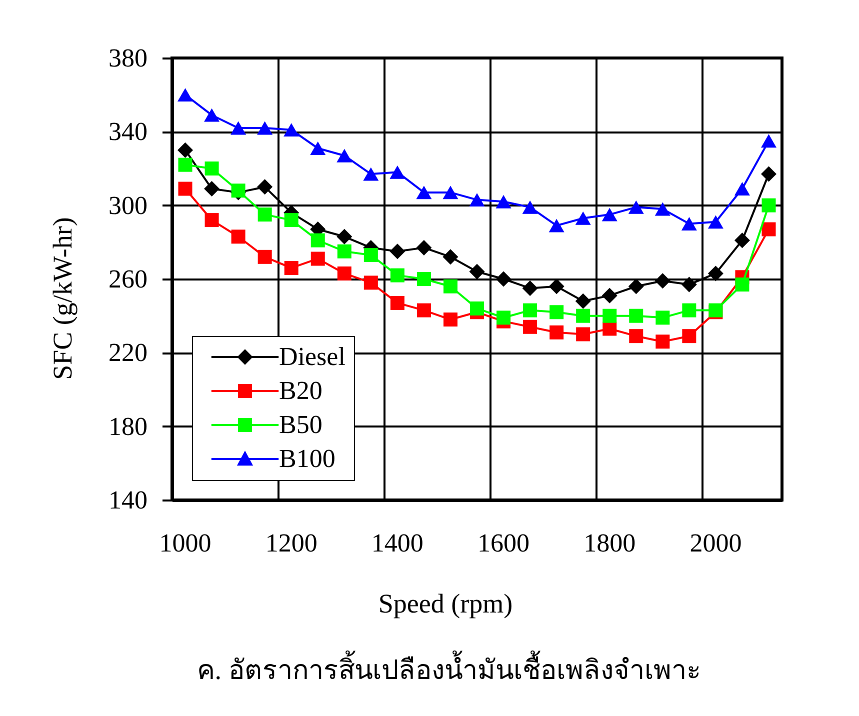  What do you see at coordinates (300, 390) in the screenshot?
I see `legend-label: B20` at bounding box center [300, 390].